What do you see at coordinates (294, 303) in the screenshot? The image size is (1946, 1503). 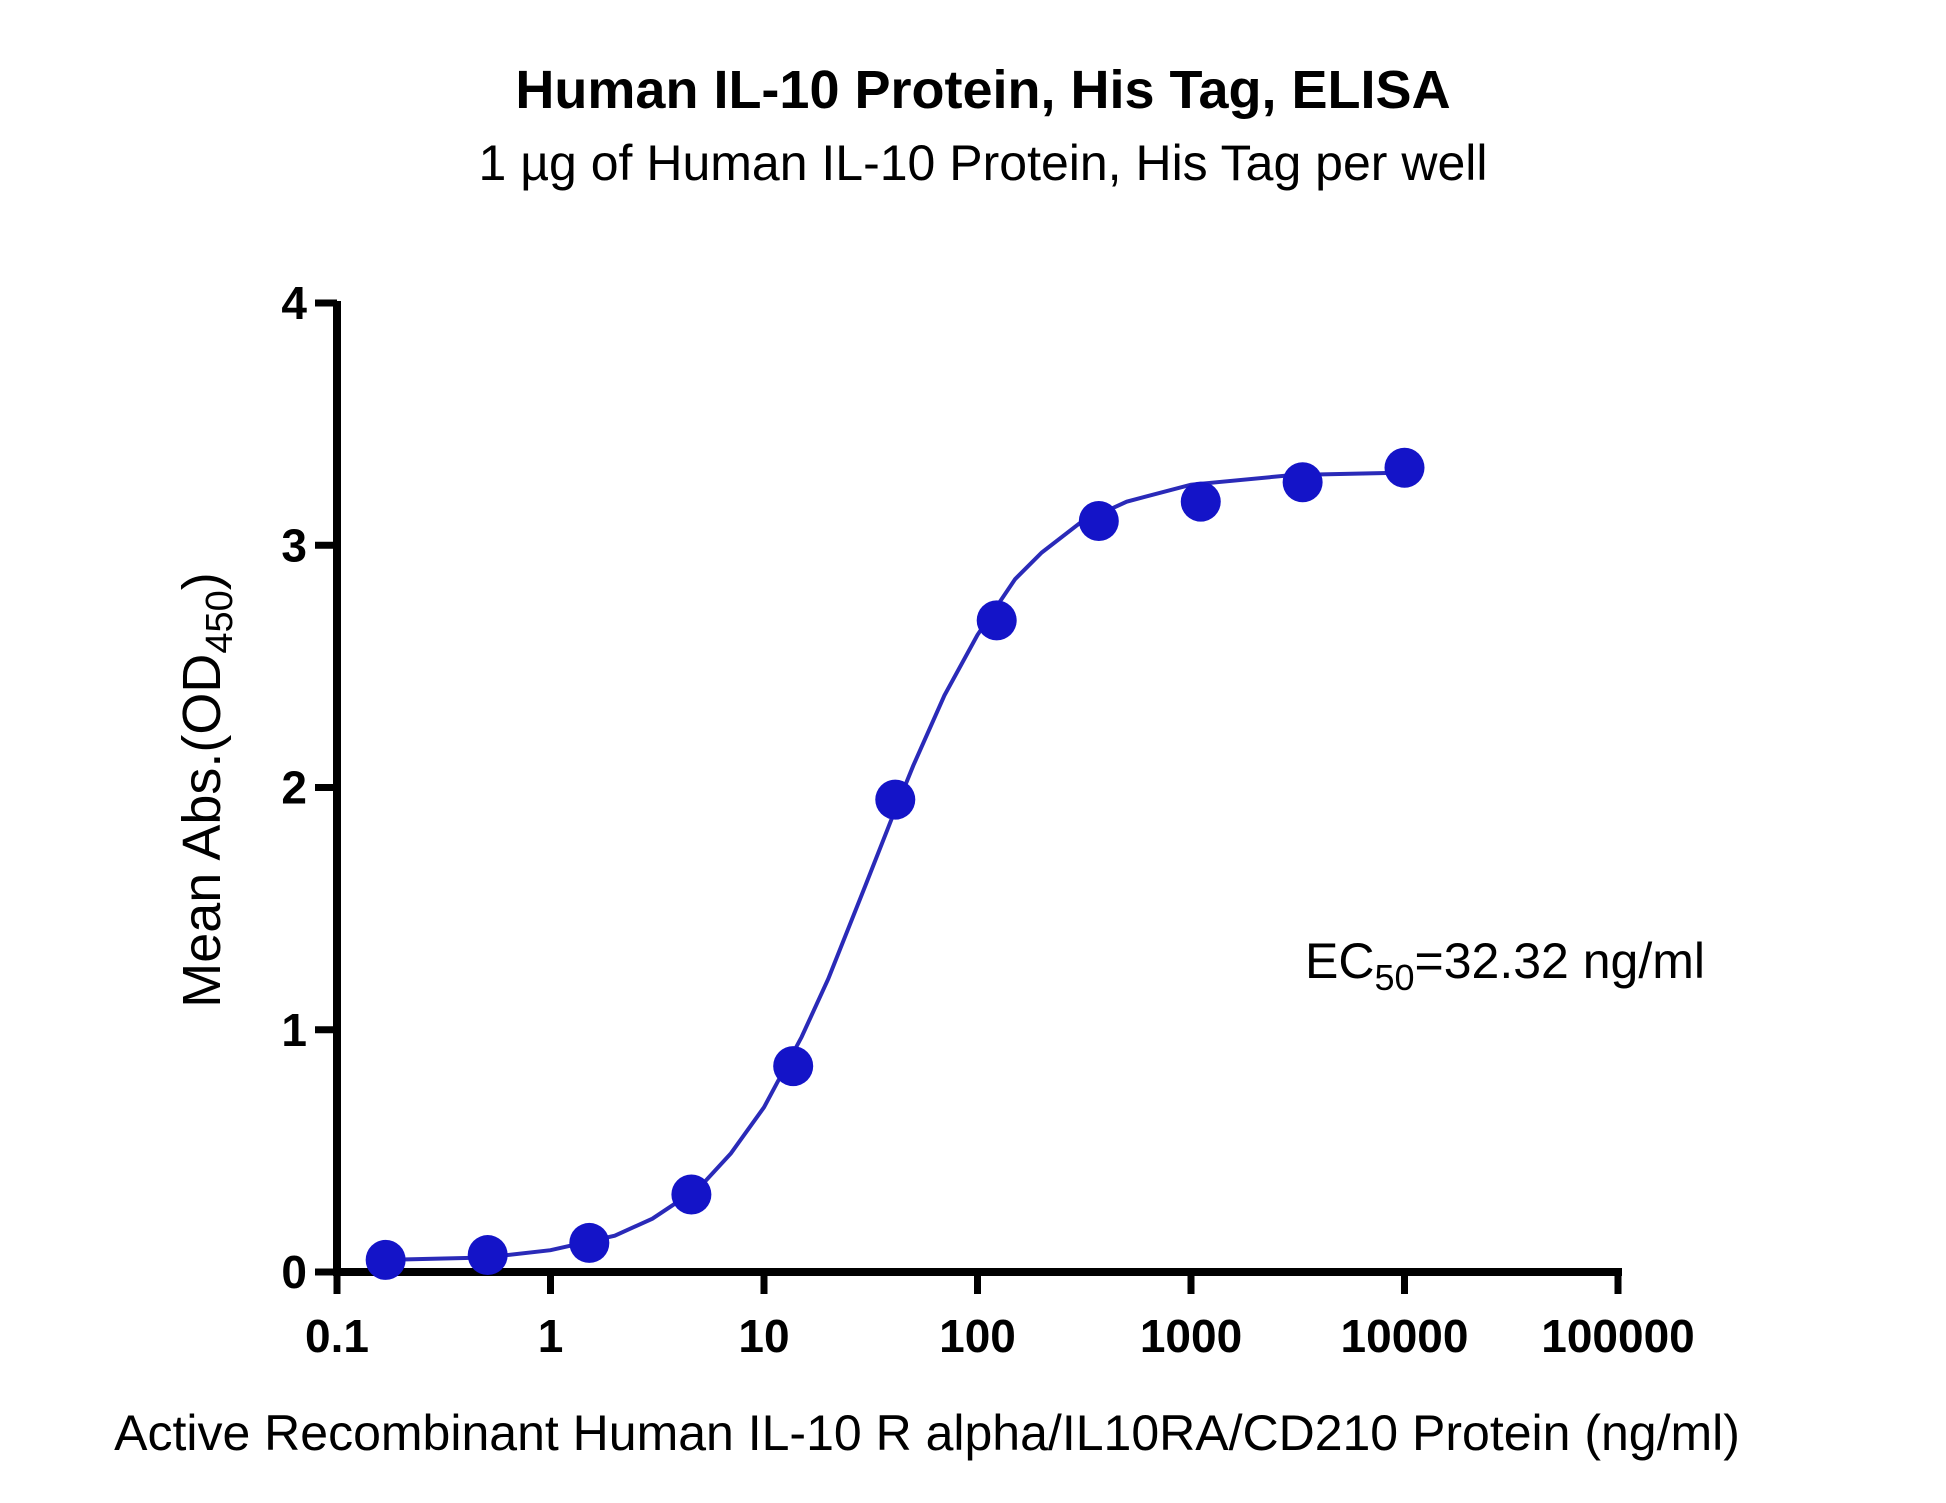 I see `y-tick-label: 4` at bounding box center [294, 303].